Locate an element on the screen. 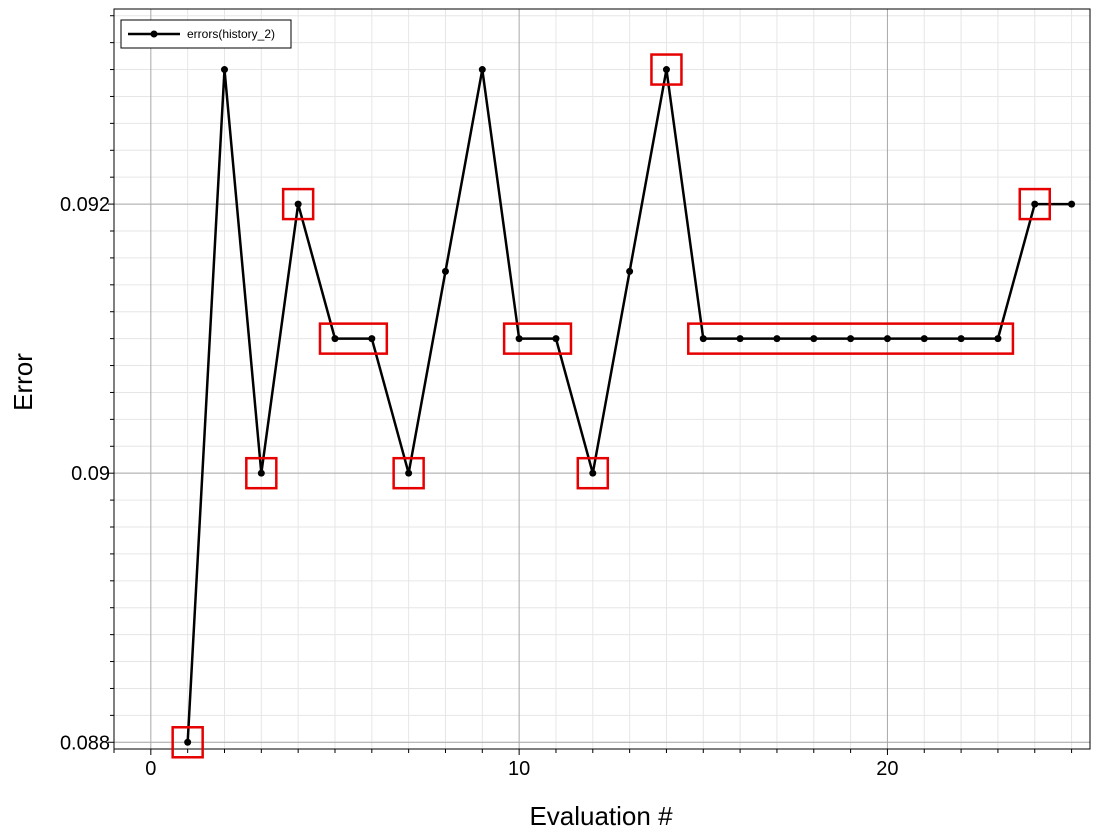 The image size is (1100, 831). x-tick-label: 10 is located at coordinates (519, 769).